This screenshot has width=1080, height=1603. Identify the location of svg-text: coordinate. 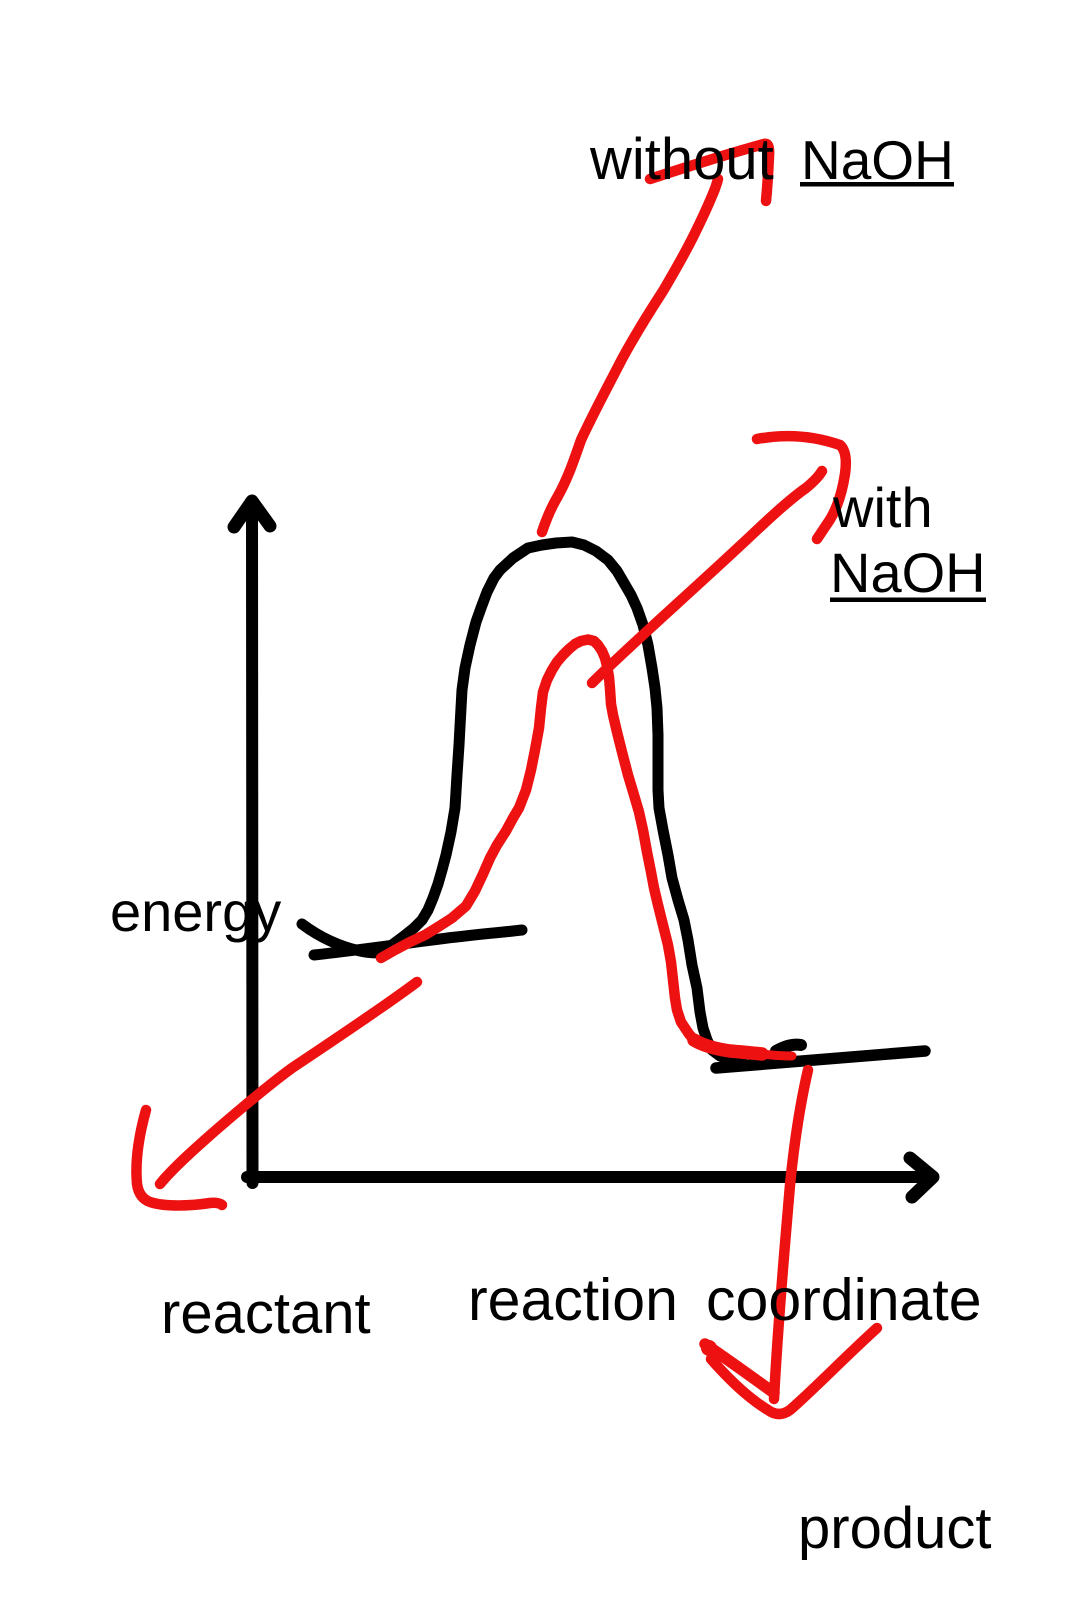
(844, 1300).